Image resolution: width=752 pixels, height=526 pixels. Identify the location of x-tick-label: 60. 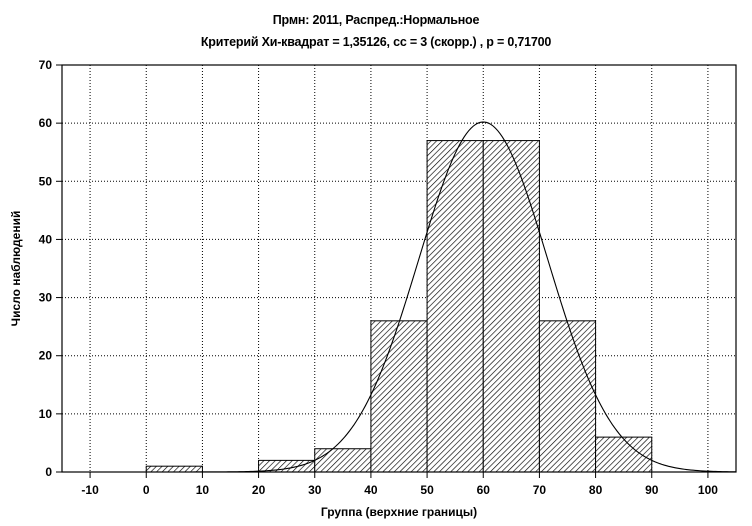
(484, 490).